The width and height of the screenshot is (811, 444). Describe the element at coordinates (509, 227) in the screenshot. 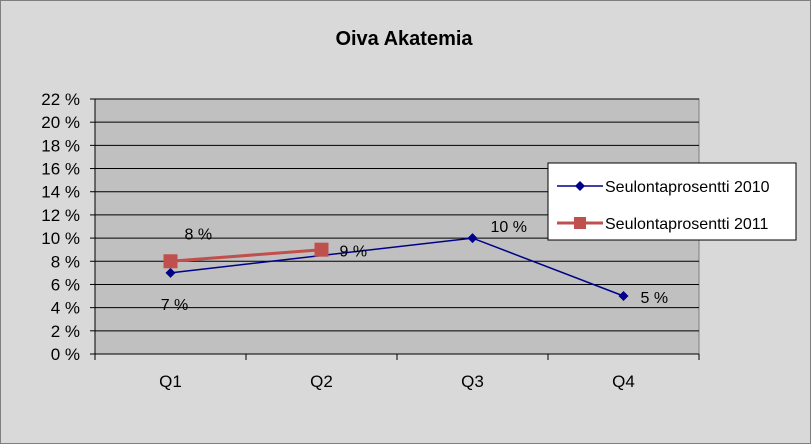

I see `data-label: 10 %` at that location.